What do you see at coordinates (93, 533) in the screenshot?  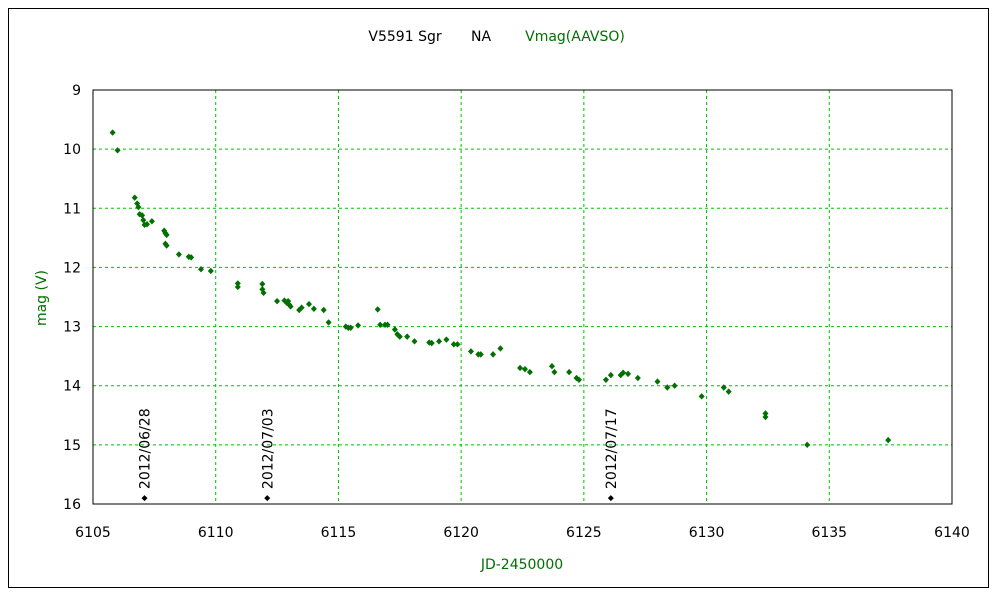 I see `x-tick-label: 6105` at bounding box center [93, 533].